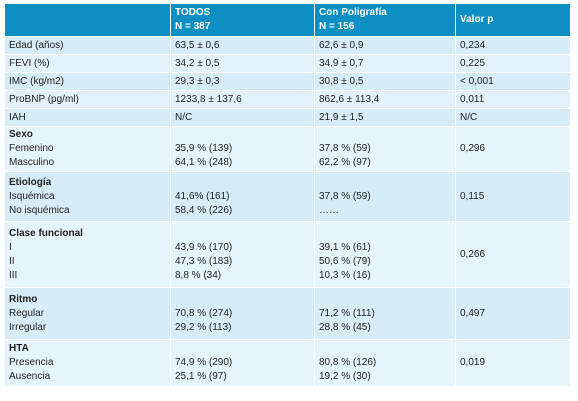  I want to click on group-item-poligrafia: 10,3 % (16), so click(345, 275).